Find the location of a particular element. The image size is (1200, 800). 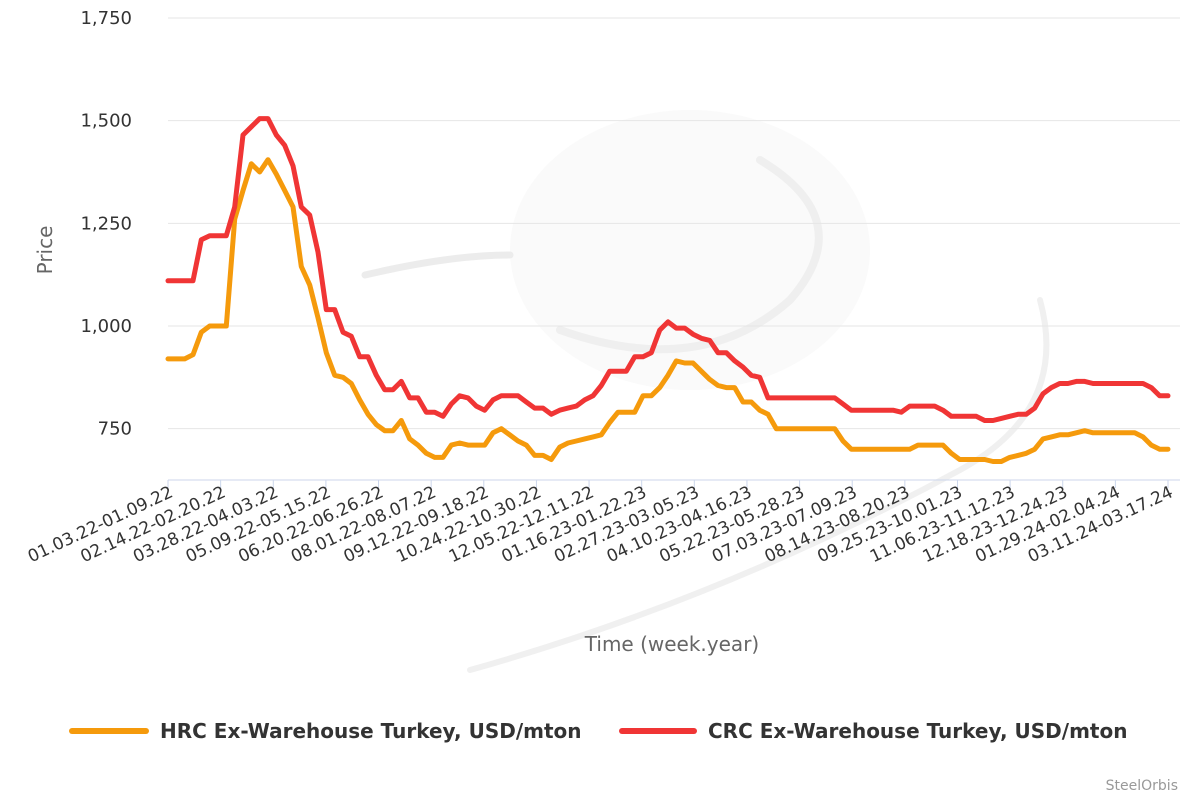

y-tick-label: 1,750 is located at coordinates (106, 18).